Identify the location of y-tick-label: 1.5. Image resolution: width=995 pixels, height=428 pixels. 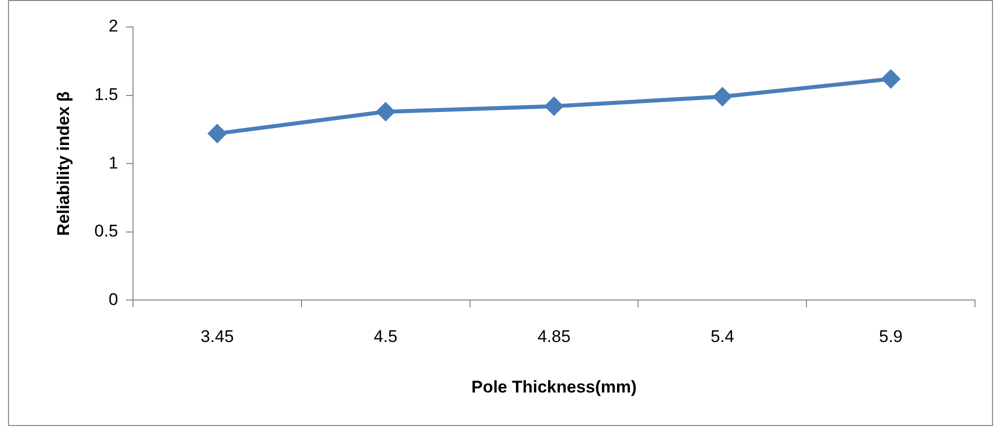
(106, 94).